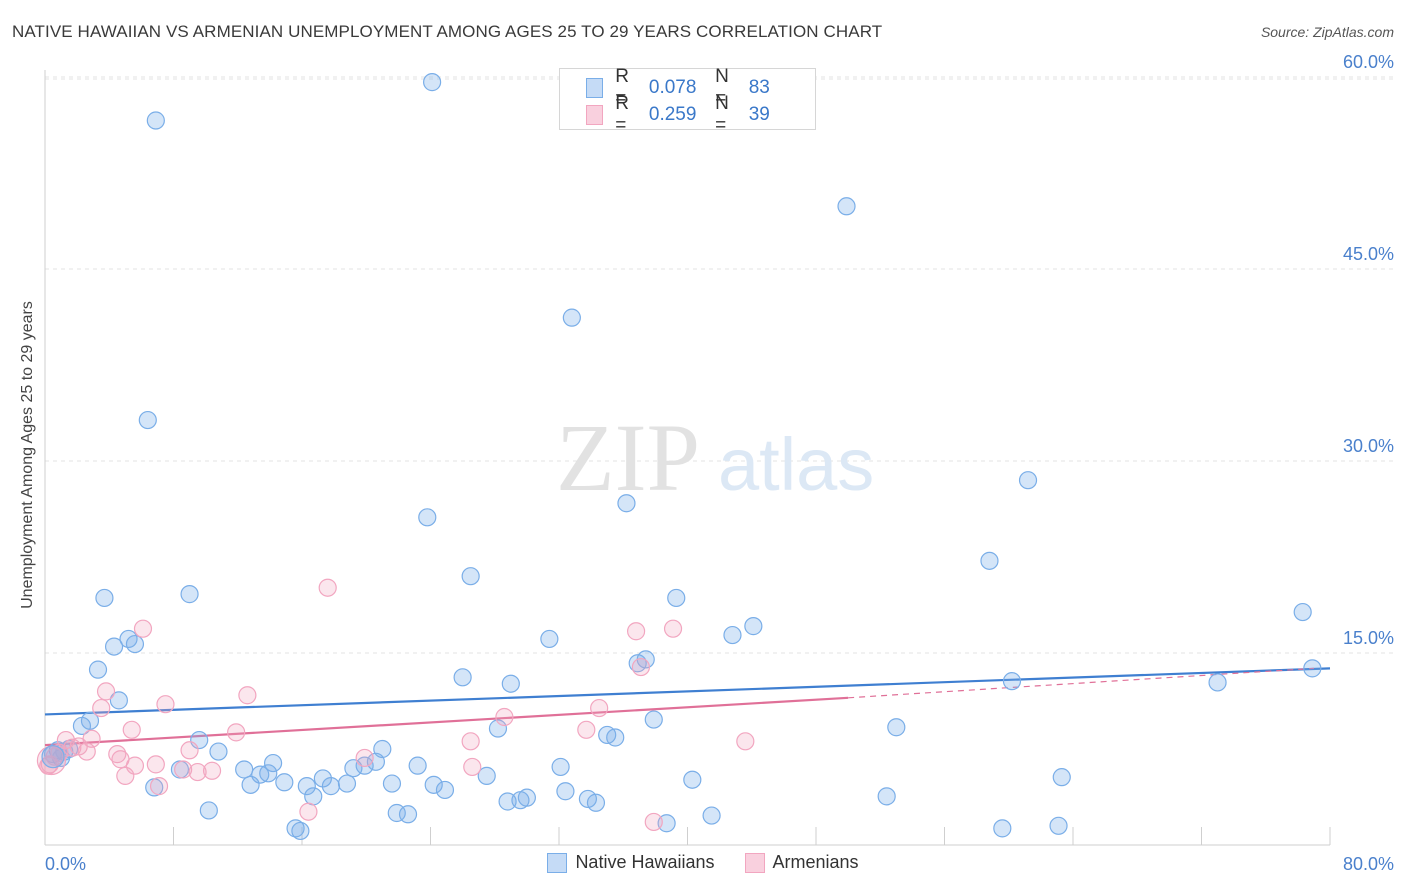 This screenshot has width=1406, height=892. I want to click on correlation-legend: R = 0.078 N = 83 R = 0.259 N = 39, so click(687, 101).